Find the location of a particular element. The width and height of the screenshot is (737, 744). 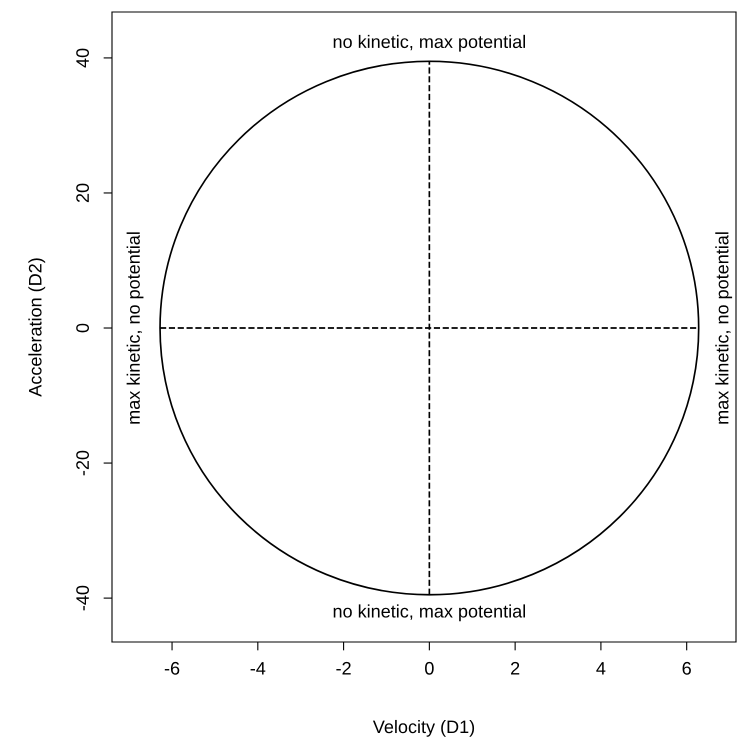

x-tick-label: 4 is located at coordinates (601, 668).